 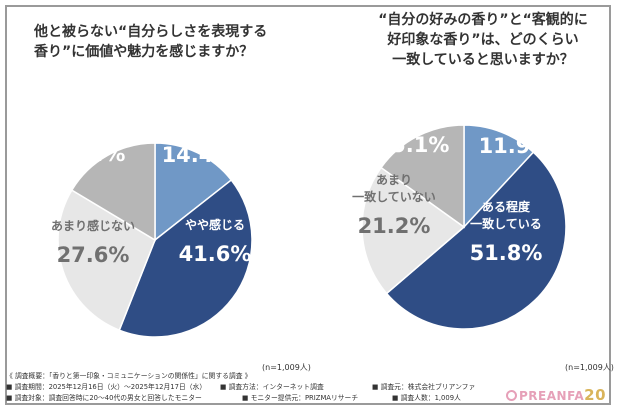 I want to click on survey-provider: ■ モニター提供元：PRIZMAリサーチ, so click(x=300, y=398).